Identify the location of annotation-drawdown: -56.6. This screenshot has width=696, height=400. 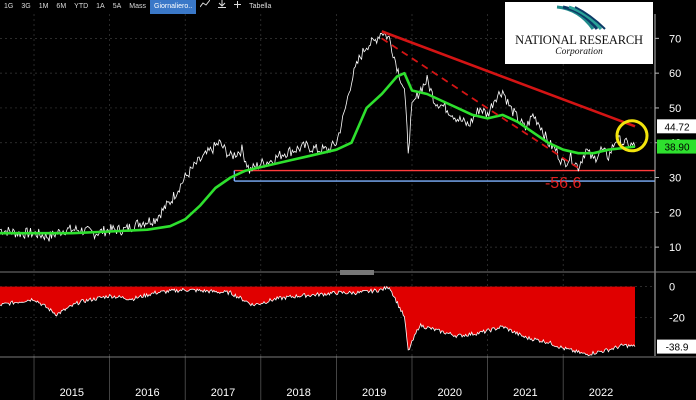
(563, 183).